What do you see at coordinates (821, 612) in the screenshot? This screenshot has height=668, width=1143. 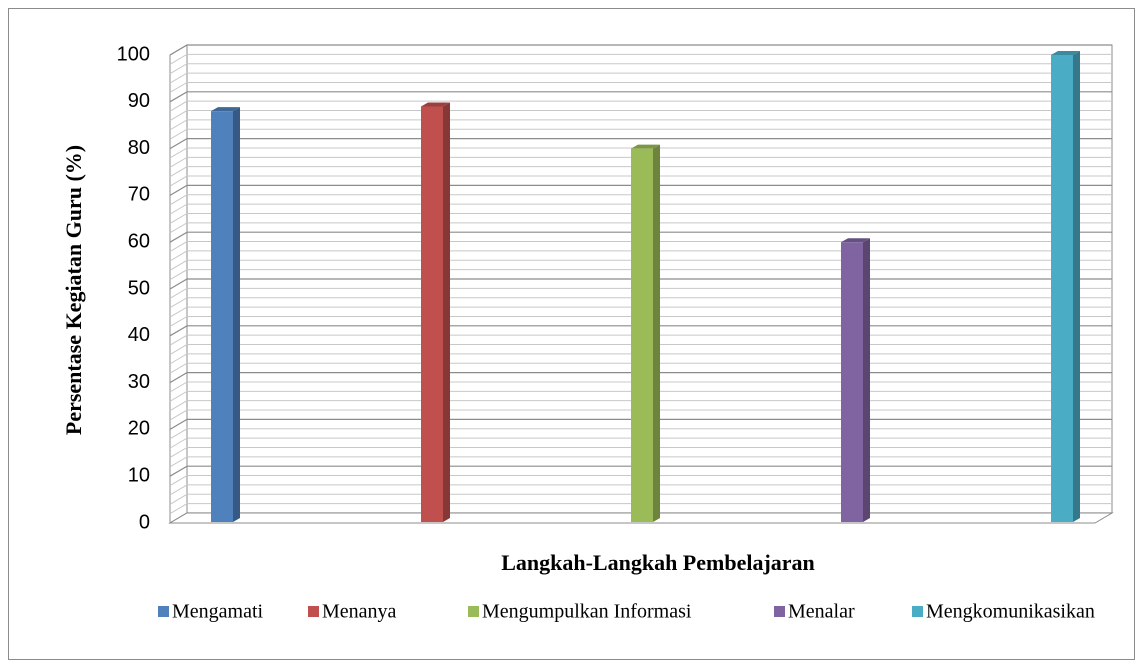 I see `legend-label: Menalar` at bounding box center [821, 612].